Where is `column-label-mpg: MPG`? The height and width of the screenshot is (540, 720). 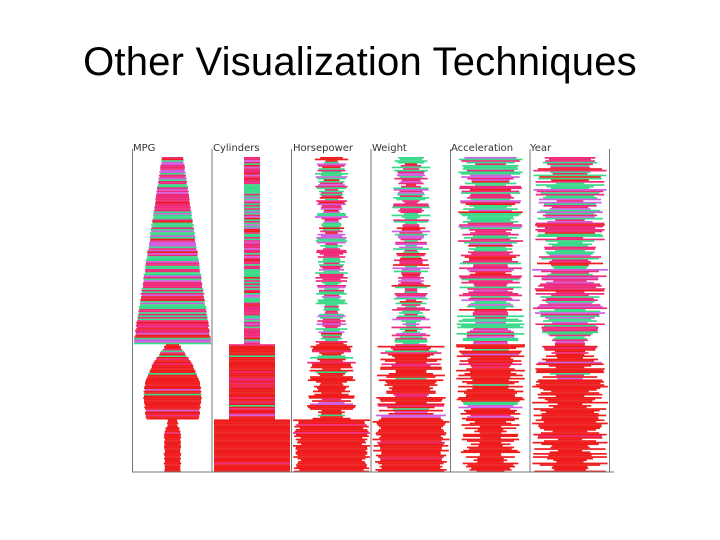 column-label-mpg: MPG is located at coordinates (144, 148).